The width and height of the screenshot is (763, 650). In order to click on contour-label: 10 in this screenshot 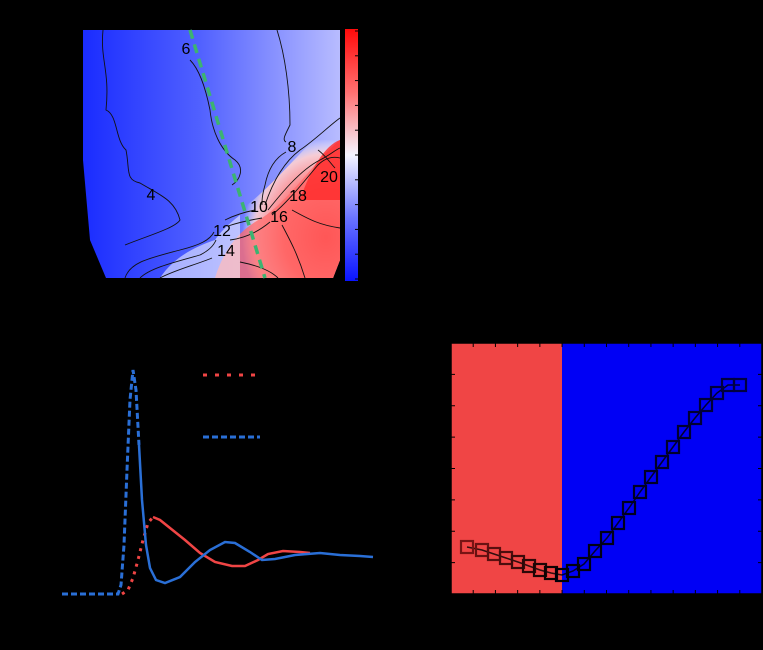, I will do `click(259, 207)`.